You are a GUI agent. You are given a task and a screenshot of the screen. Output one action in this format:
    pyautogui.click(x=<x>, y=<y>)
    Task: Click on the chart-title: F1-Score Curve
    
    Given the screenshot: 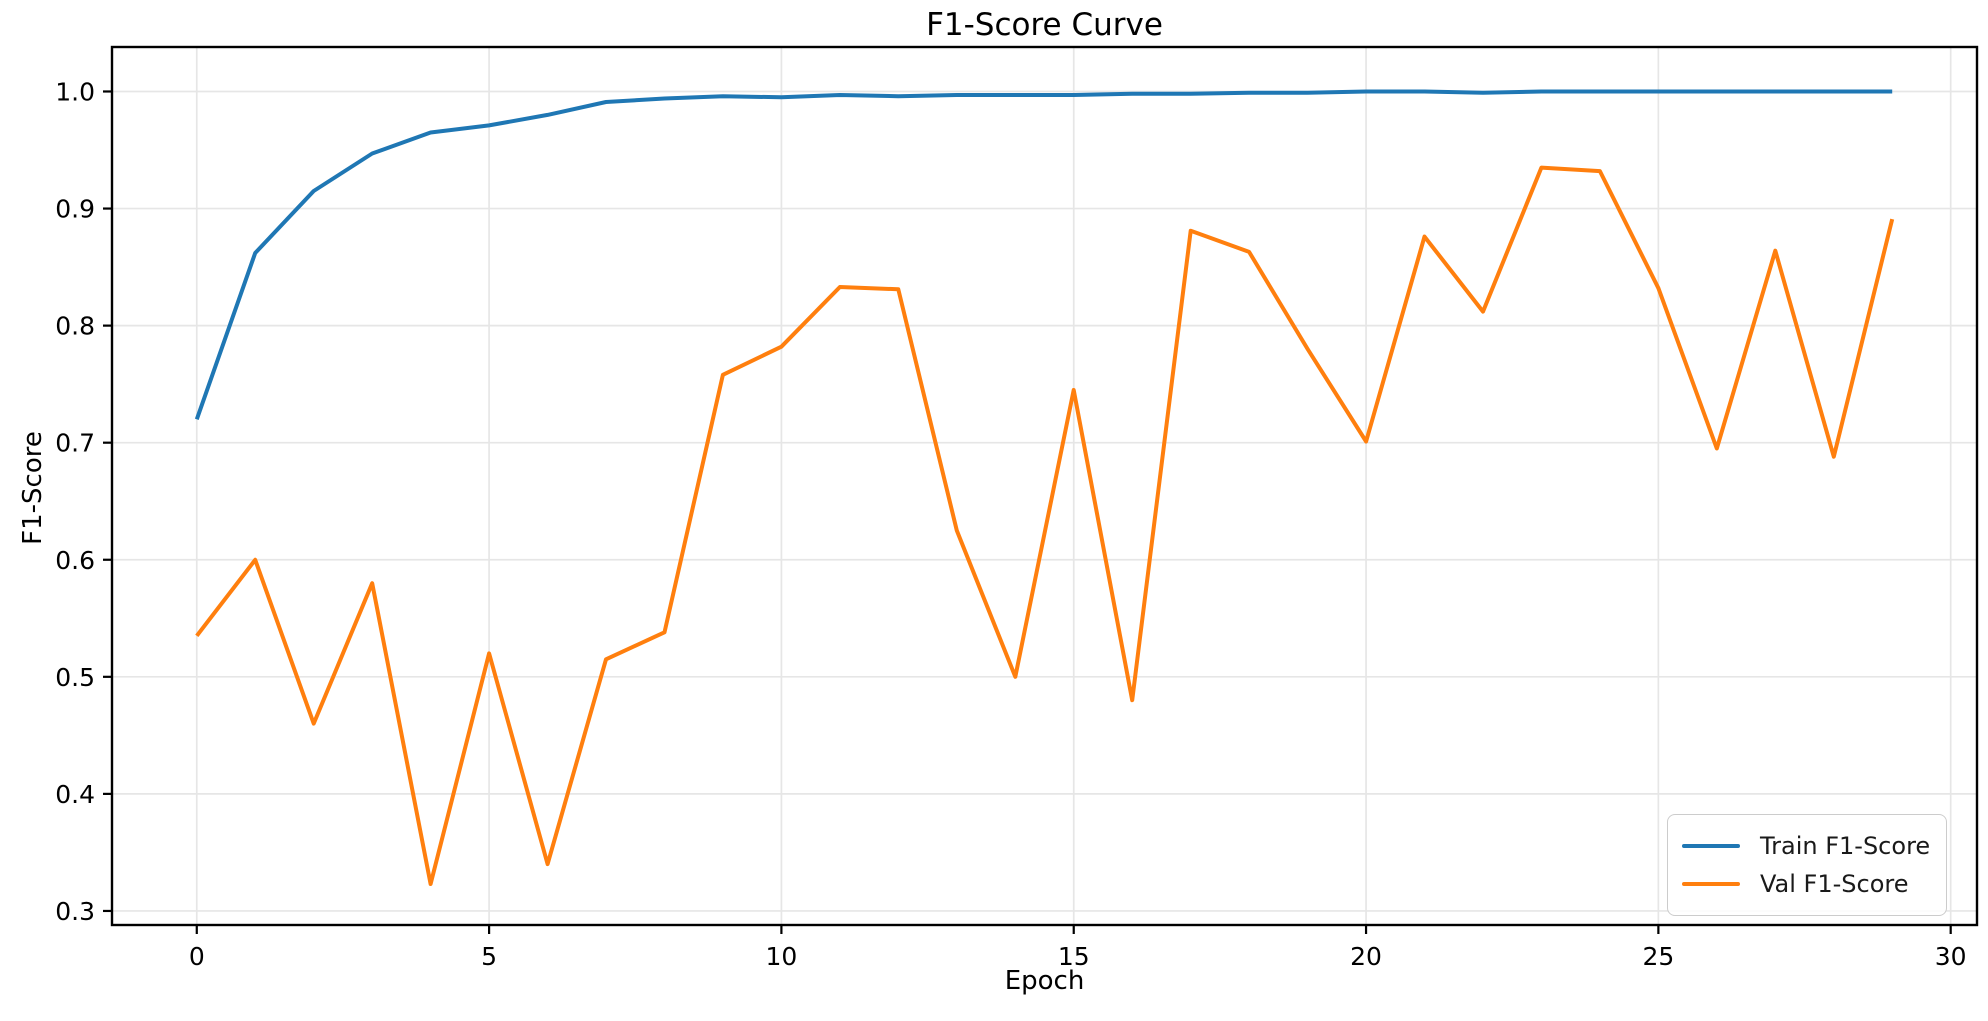 What is the action you would take?
    pyautogui.click(x=1044, y=25)
    